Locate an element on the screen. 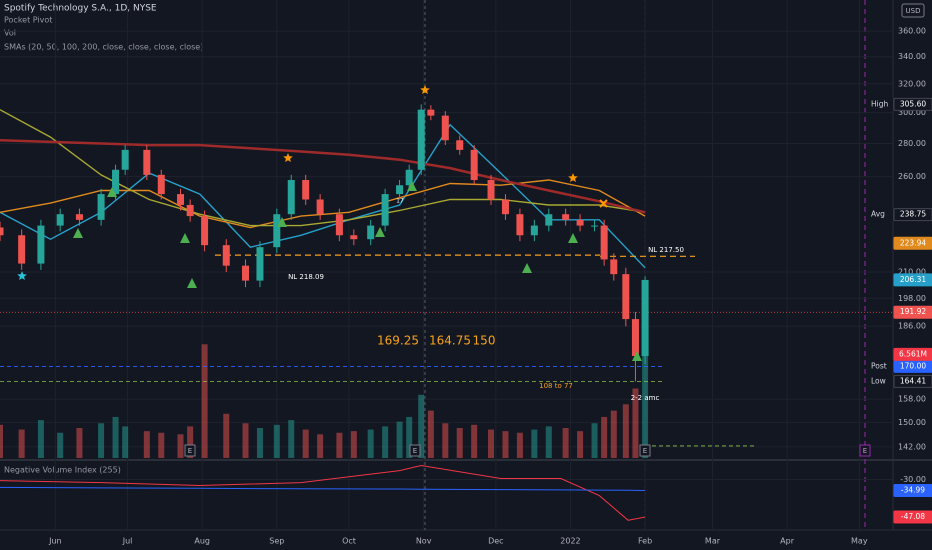 The height and width of the screenshot is (550, 932). x-tick-label: Aug is located at coordinates (202, 541).